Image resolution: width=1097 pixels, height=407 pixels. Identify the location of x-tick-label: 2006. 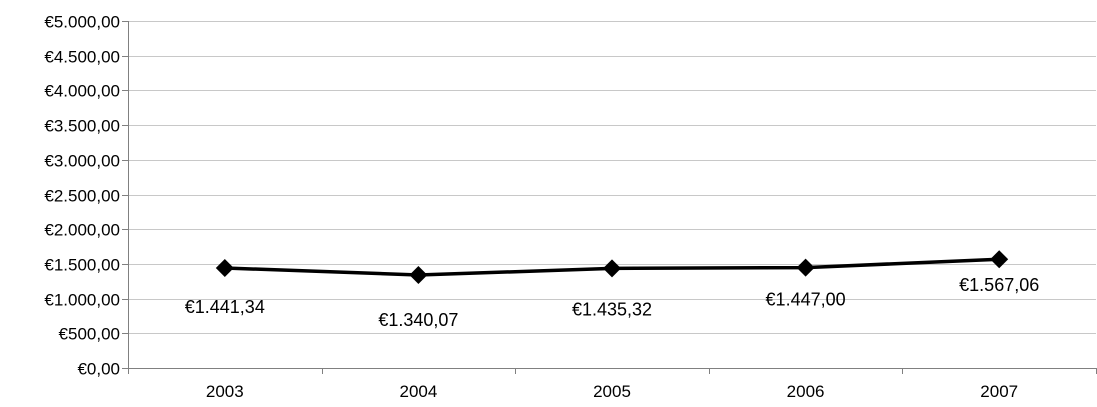
(806, 391).